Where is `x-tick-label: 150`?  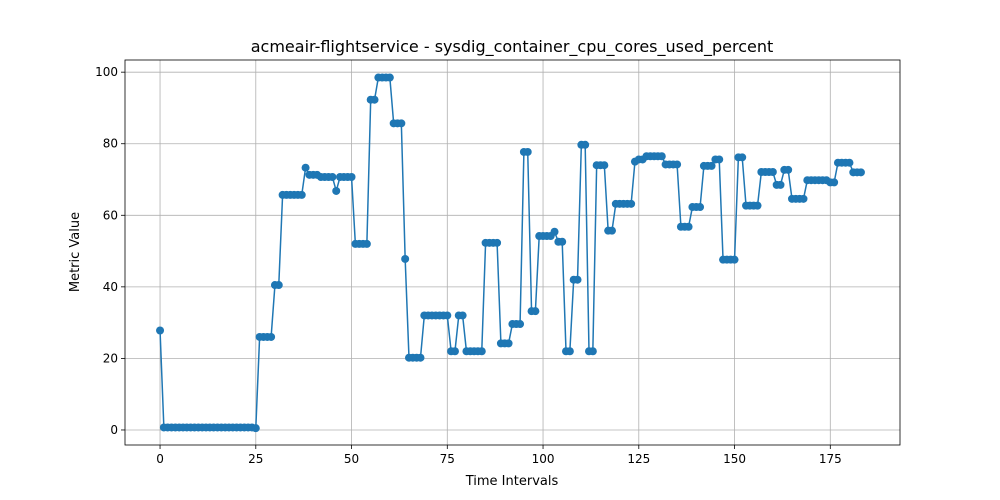
x-tick-label: 150 is located at coordinates (734, 459).